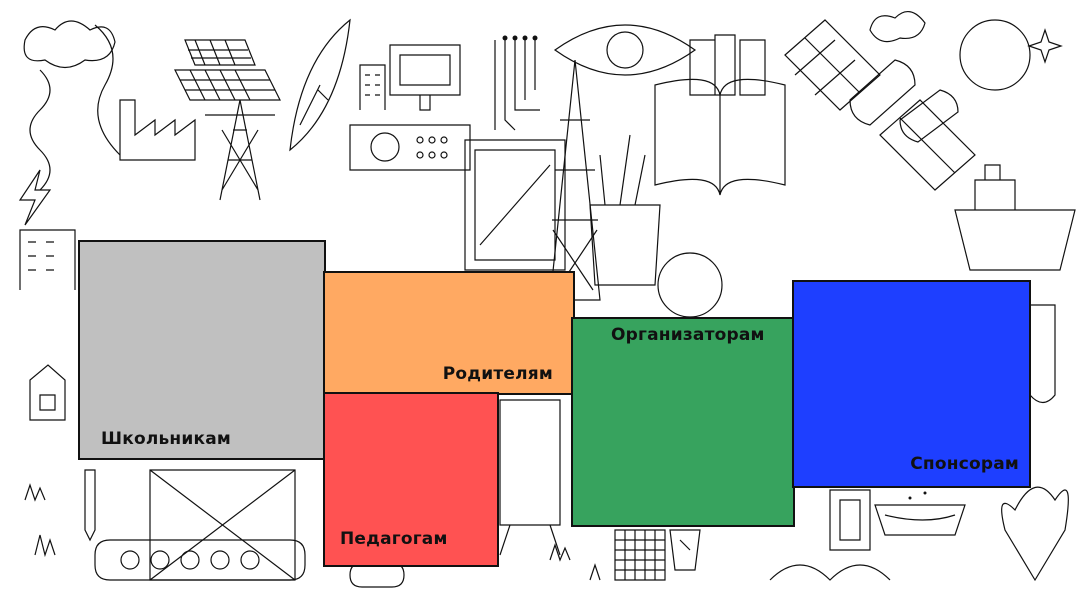 This screenshot has height=610, width=1081. Describe the element at coordinates (727, 65) in the screenshot. I see `book-icon` at that location.